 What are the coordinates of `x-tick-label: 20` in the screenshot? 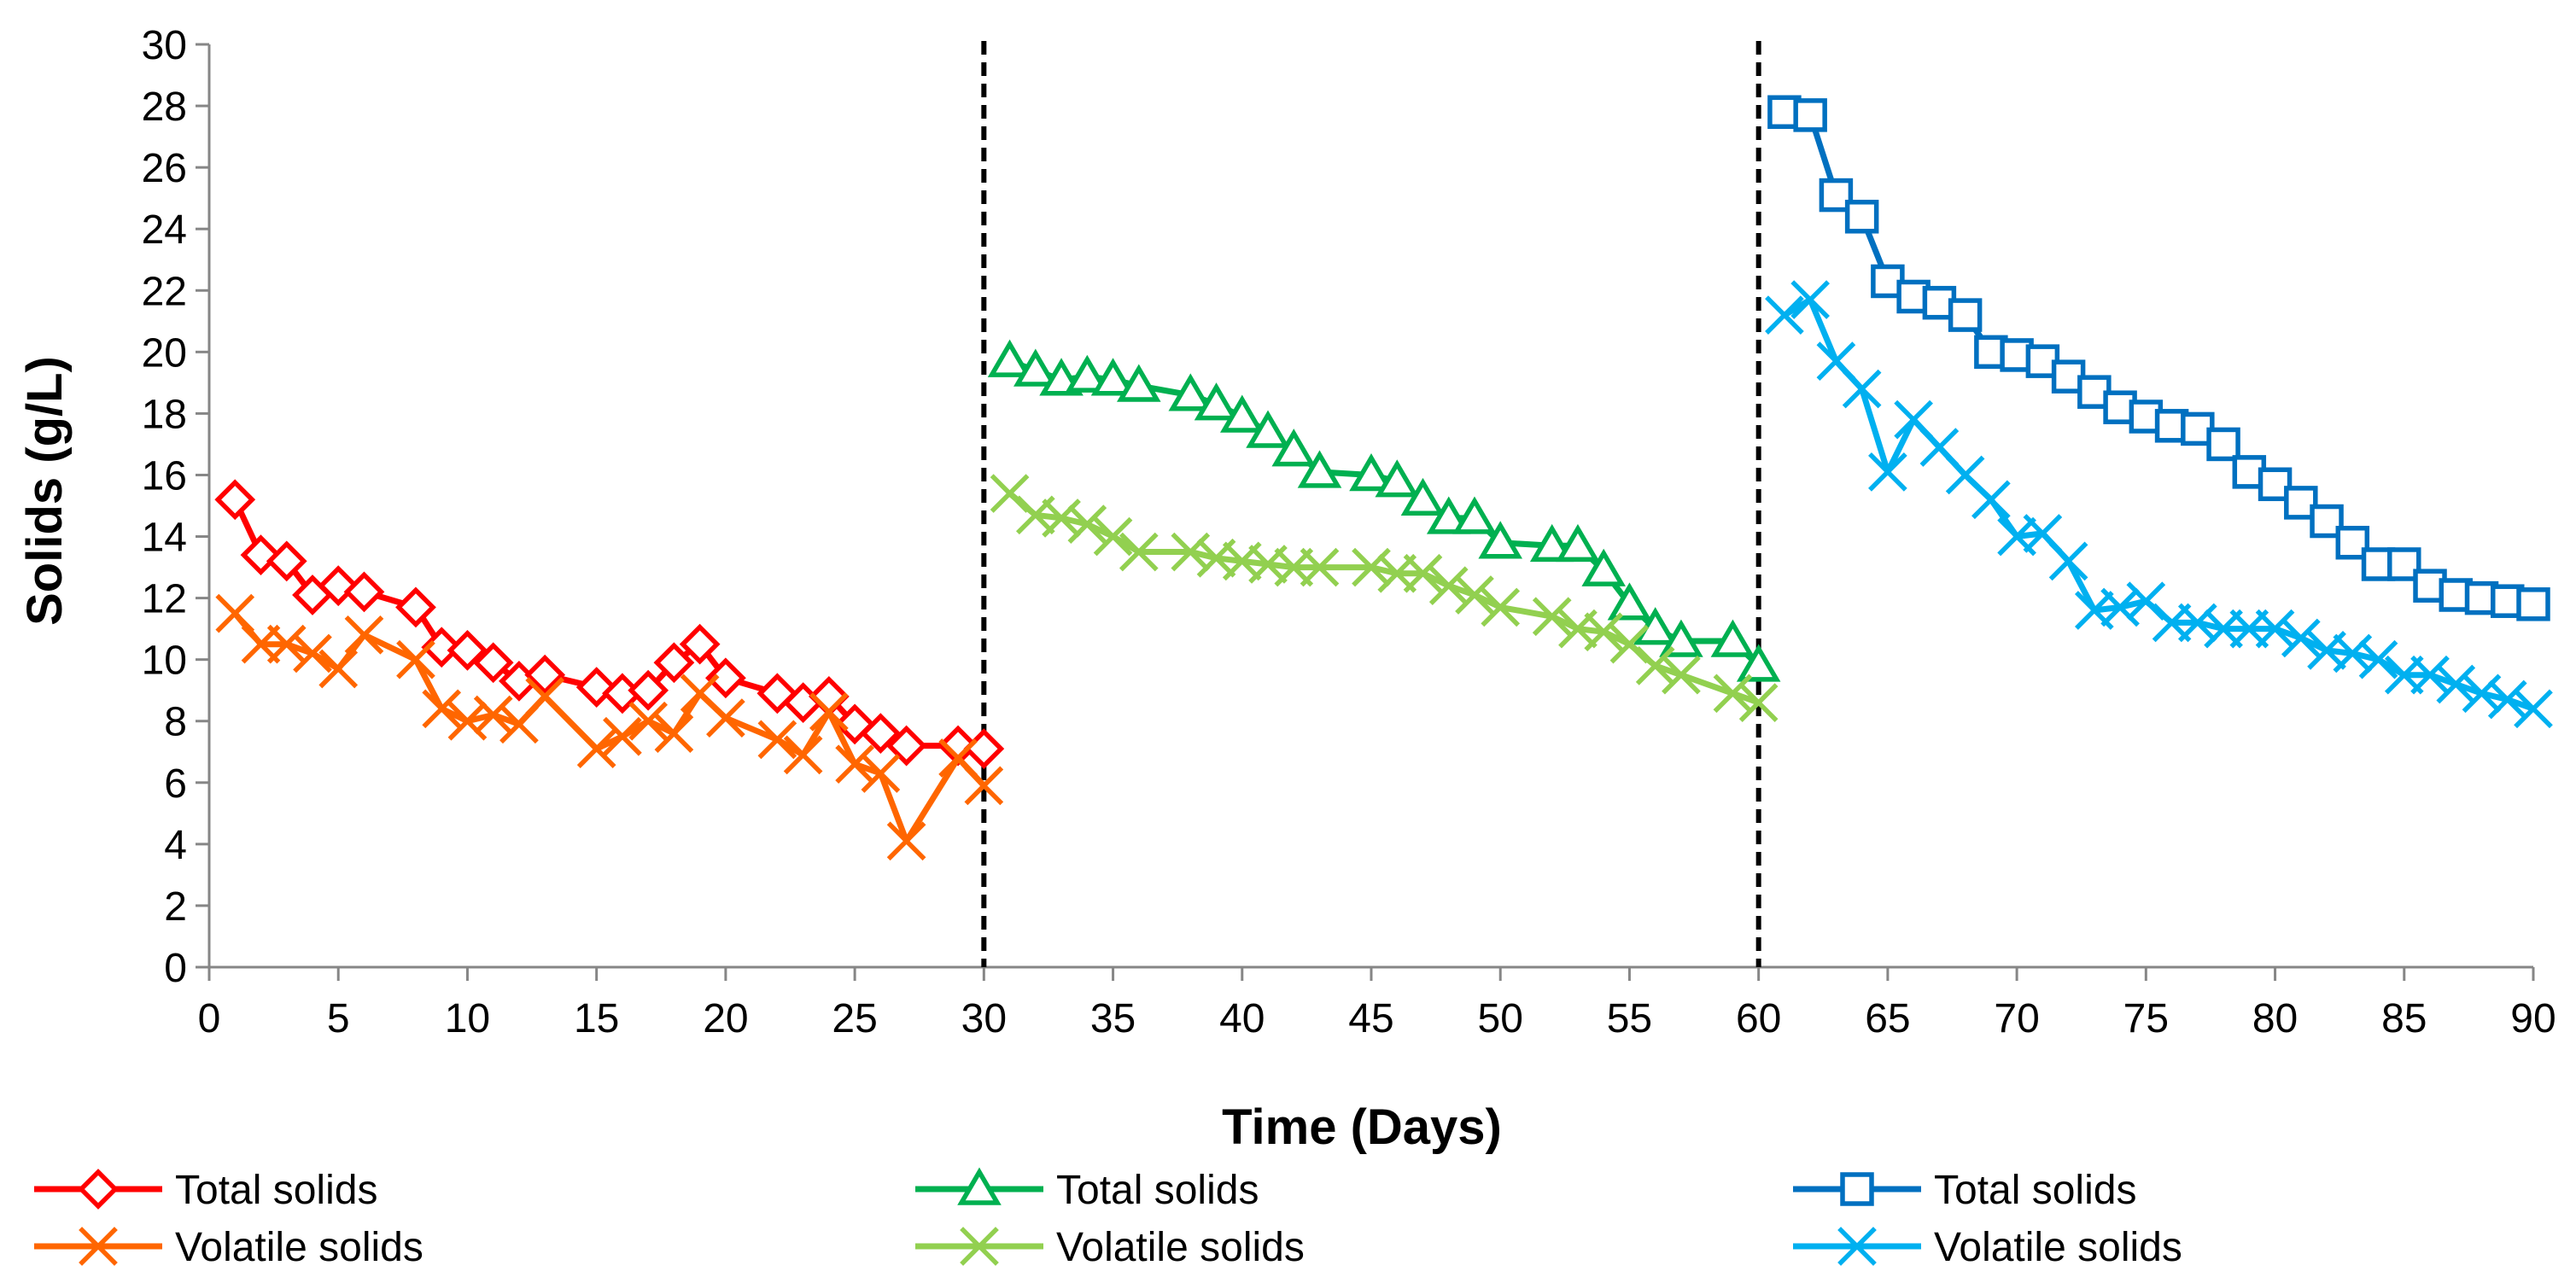 It's located at (725, 1019).